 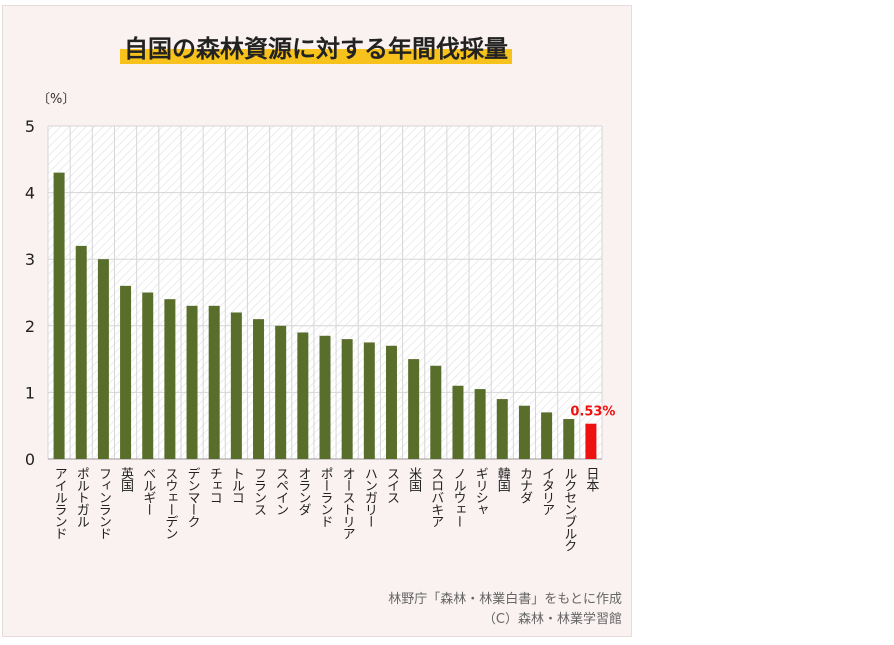 I want to click on x-tick-label: スウェーデン, so click(x=169, y=503).